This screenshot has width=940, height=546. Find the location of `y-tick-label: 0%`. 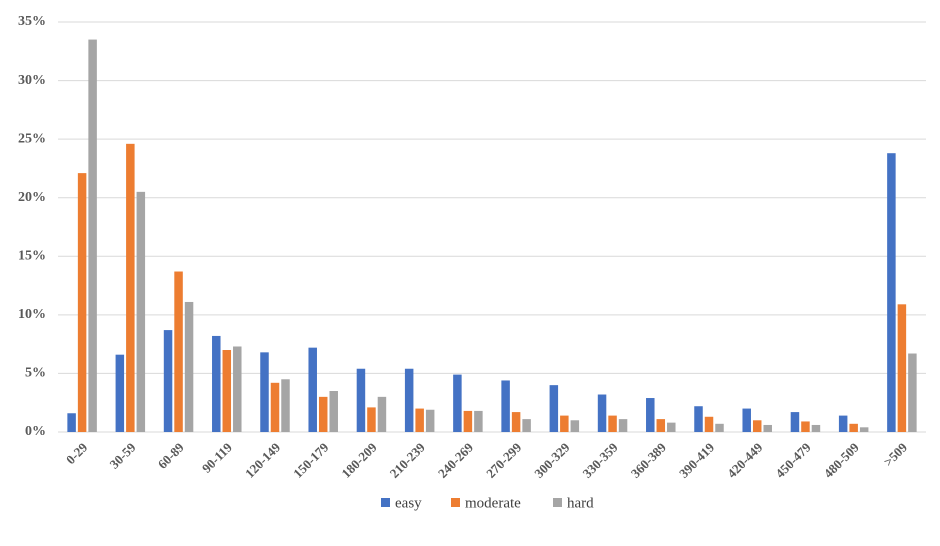

y-tick-label: 0% is located at coordinates (35, 431).